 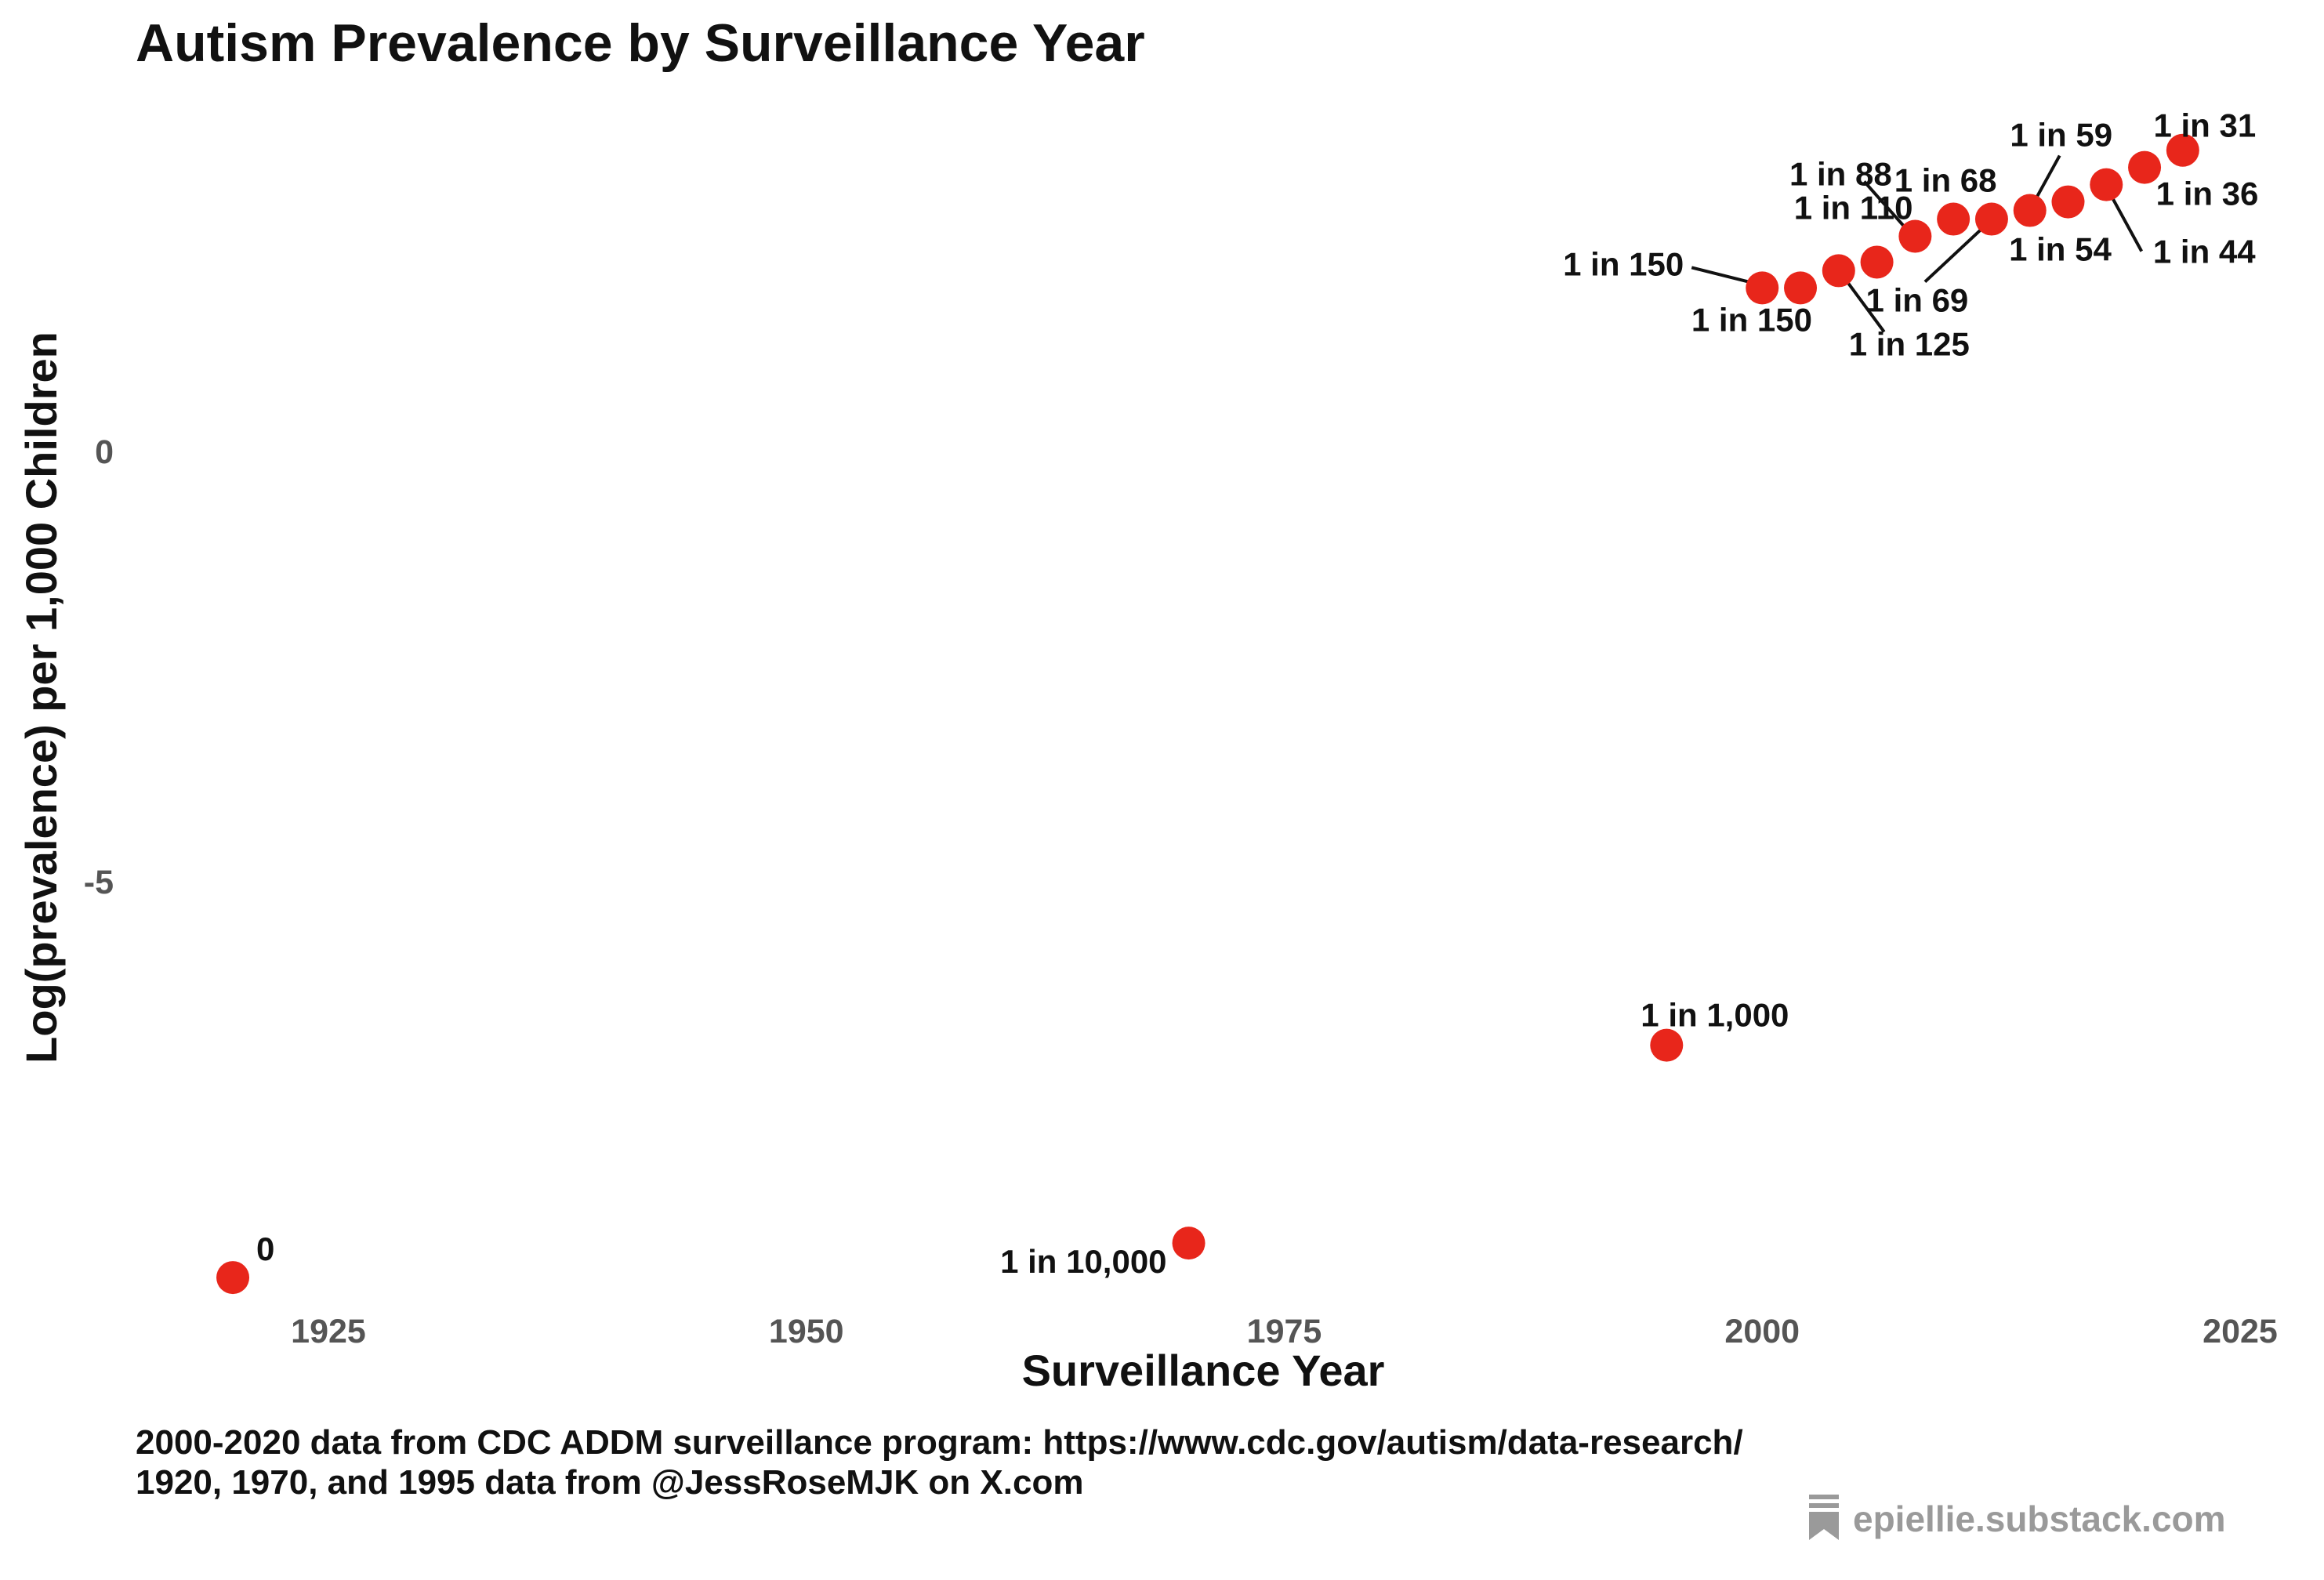 What do you see at coordinates (2204, 125) in the screenshot?
I see `point-label: 1 in 31` at bounding box center [2204, 125].